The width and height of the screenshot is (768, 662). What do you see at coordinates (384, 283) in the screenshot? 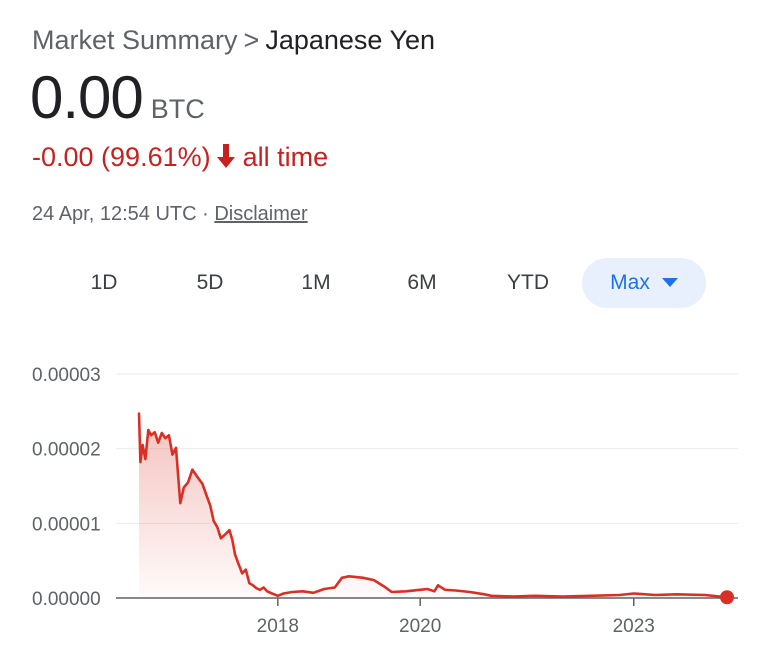
I see `range-tabs: 1D 5D 1M 6M YTD Max` at bounding box center [384, 283].